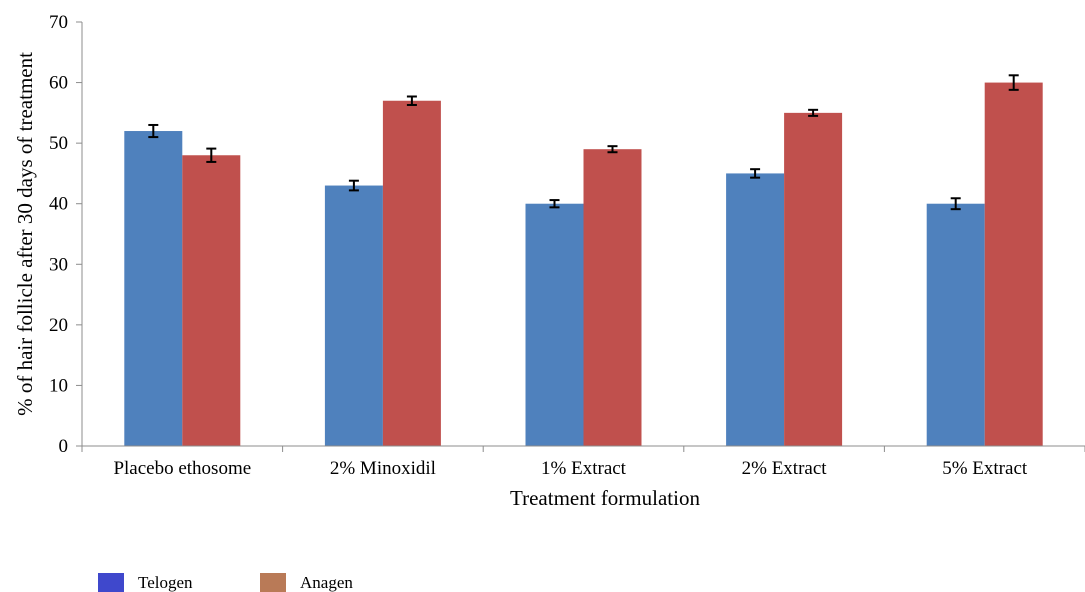 This screenshot has width=1085, height=592. What do you see at coordinates (273, 582) in the screenshot?
I see `legend-swatch-anagen` at bounding box center [273, 582].